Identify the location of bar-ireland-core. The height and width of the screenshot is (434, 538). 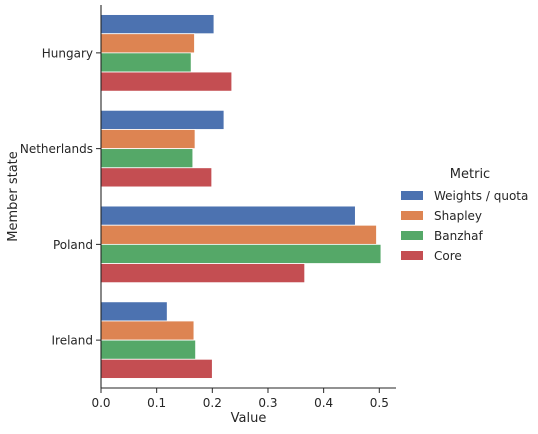
(156, 368).